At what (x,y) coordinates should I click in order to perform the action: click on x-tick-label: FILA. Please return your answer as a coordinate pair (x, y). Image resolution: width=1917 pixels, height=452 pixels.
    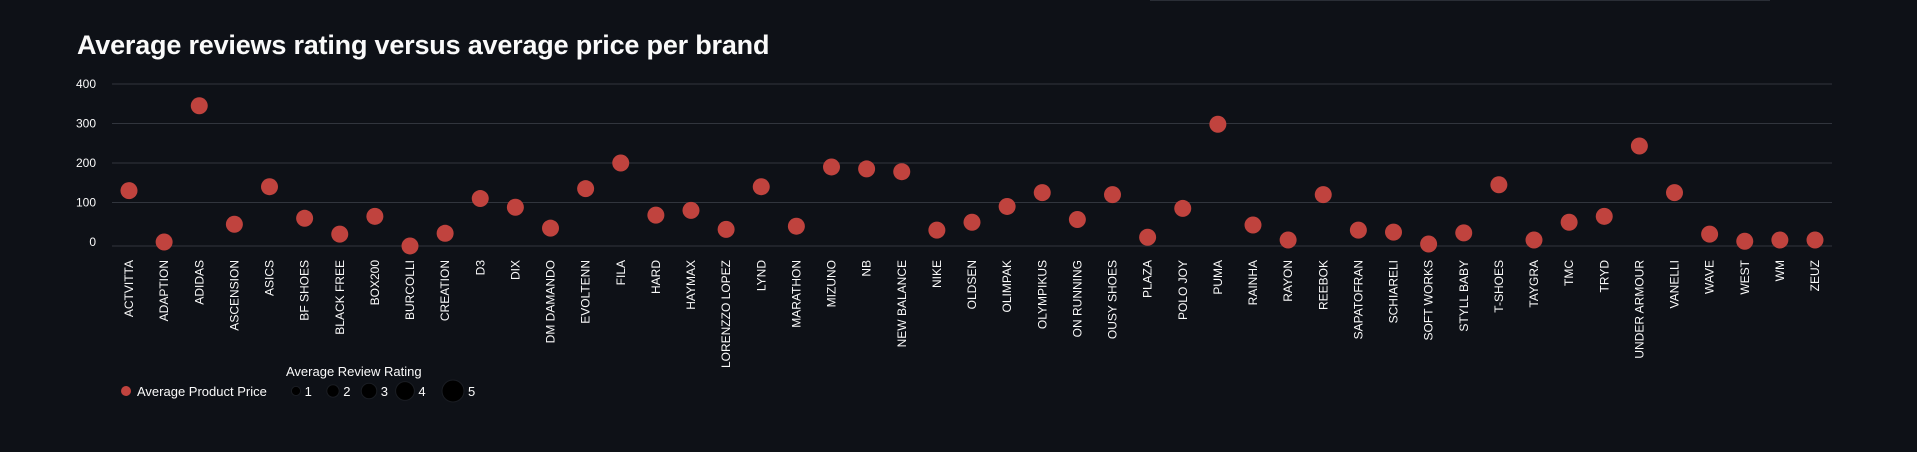
    Looking at the image, I should click on (621, 272).